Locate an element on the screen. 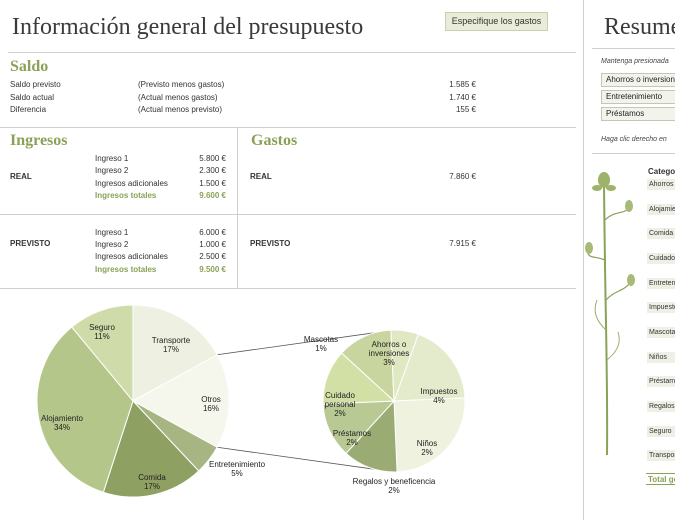 The image size is (675, 520). secondary-pie is located at coordinates (394, 401).